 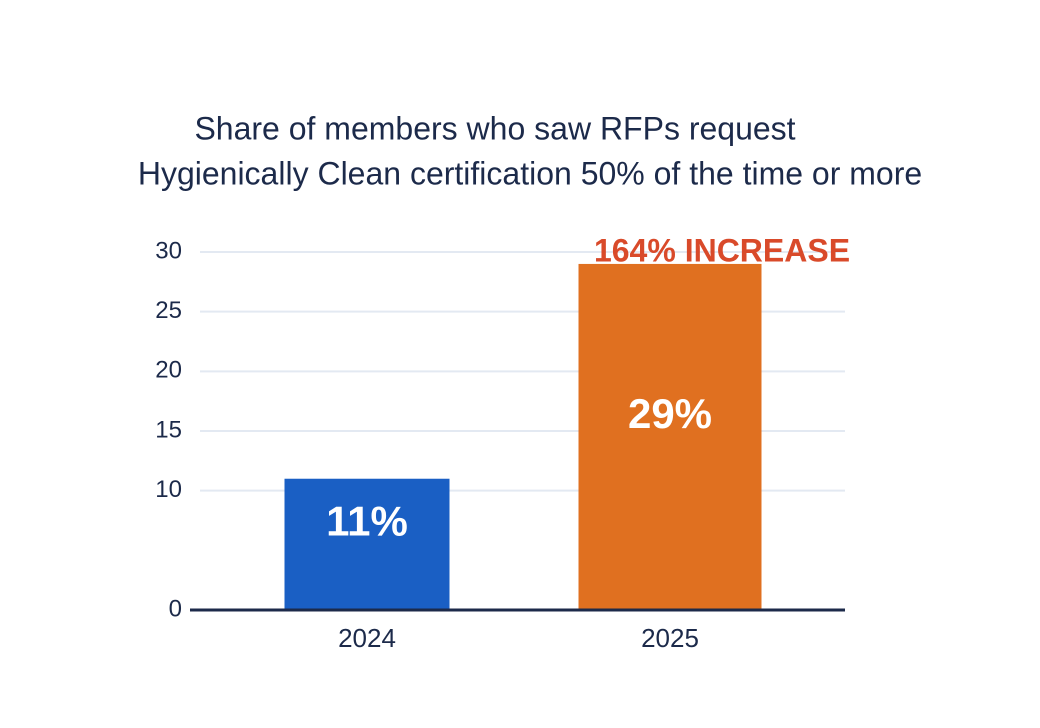 What do you see at coordinates (168, 429) in the screenshot?
I see `y-tick-label: 15` at bounding box center [168, 429].